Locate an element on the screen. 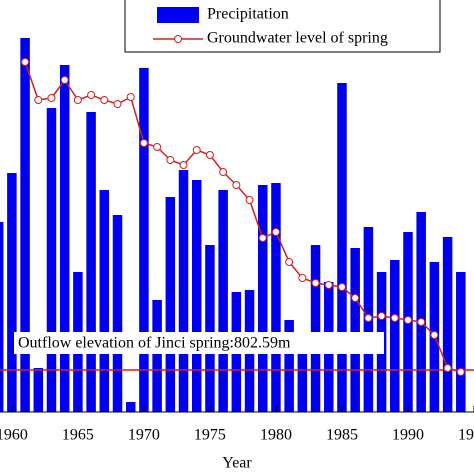  x-tick-label: 1985 is located at coordinates (342, 435).